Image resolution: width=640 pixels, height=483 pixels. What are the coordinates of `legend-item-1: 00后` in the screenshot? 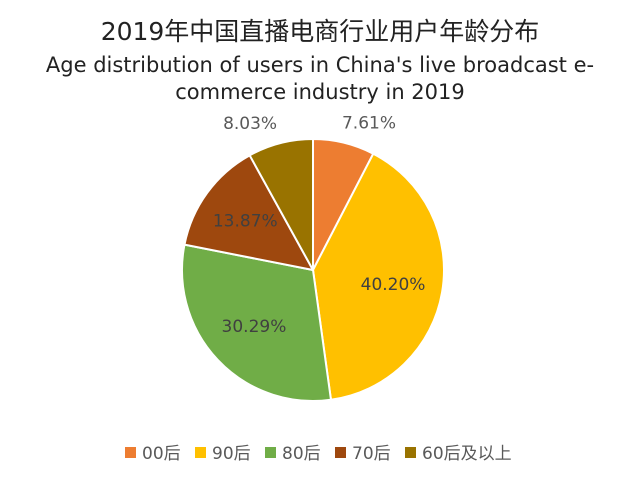 It's located at (153, 454).